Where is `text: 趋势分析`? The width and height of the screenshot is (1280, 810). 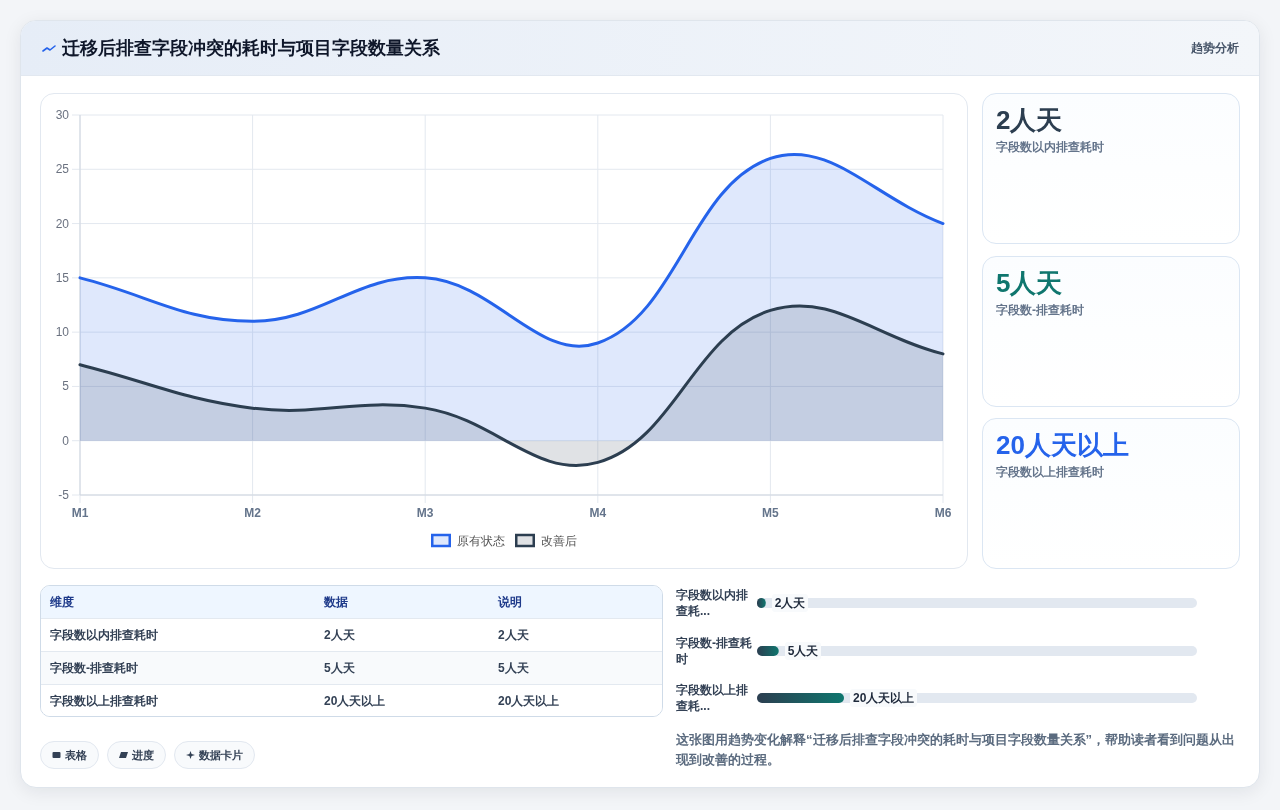 text: 趋势分析 is located at coordinates (1215, 48).